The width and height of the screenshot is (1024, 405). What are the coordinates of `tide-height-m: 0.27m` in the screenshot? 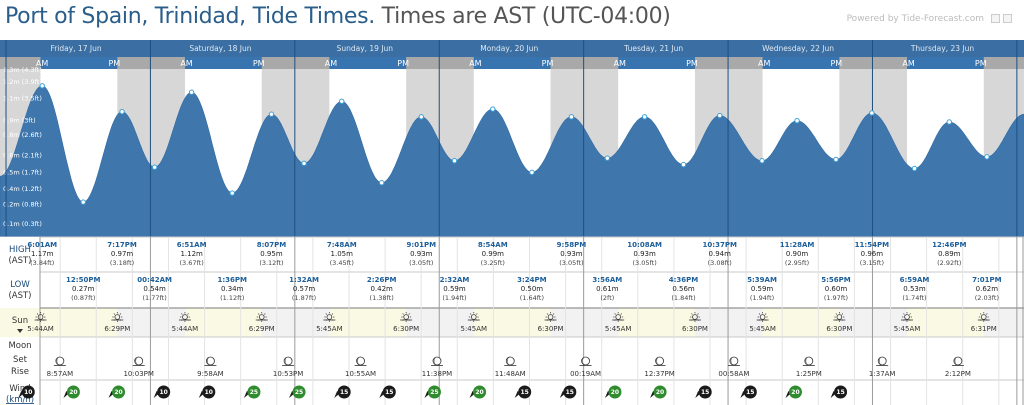 It's located at (83, 289).